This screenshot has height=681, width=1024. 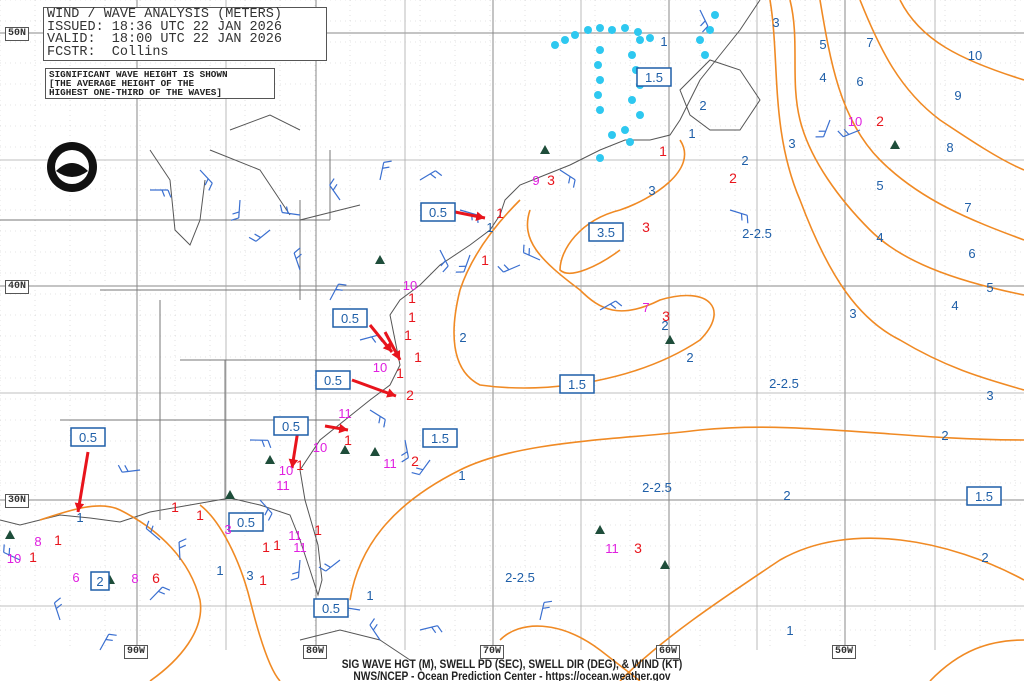 I want to click on lon-label-50w: 50W, so click(x=844, y=652).